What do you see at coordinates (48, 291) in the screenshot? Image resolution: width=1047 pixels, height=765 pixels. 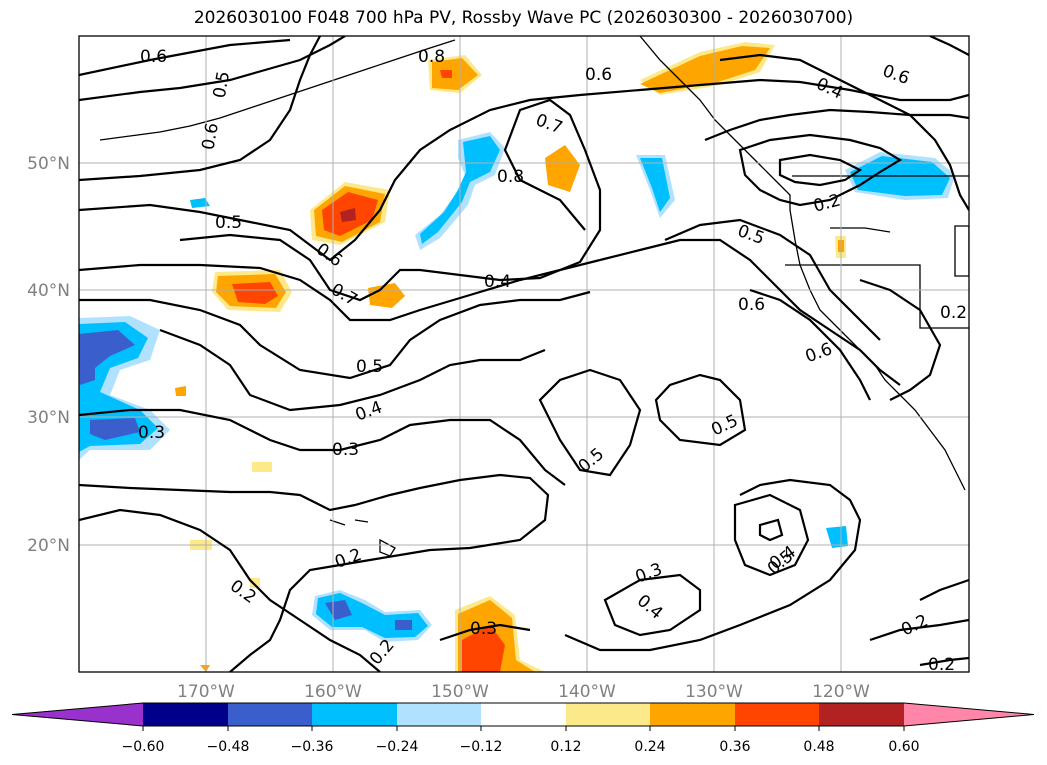 I see `lat-label-40n: 40°N` at bounding box center [48, 291].